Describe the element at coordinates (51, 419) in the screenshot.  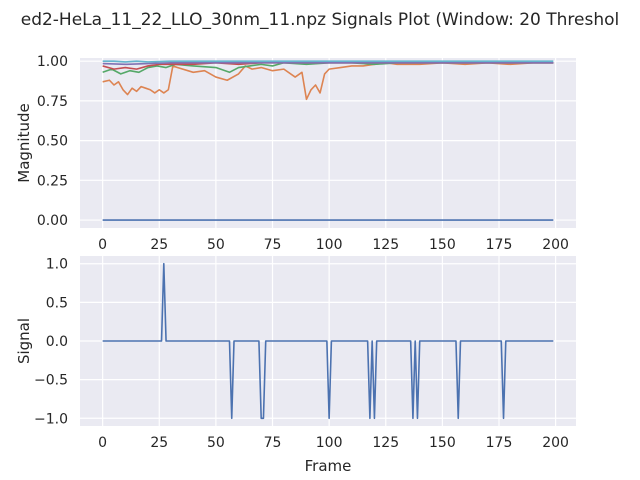
I see `signal-y-tick-label: −1.0` at that location.